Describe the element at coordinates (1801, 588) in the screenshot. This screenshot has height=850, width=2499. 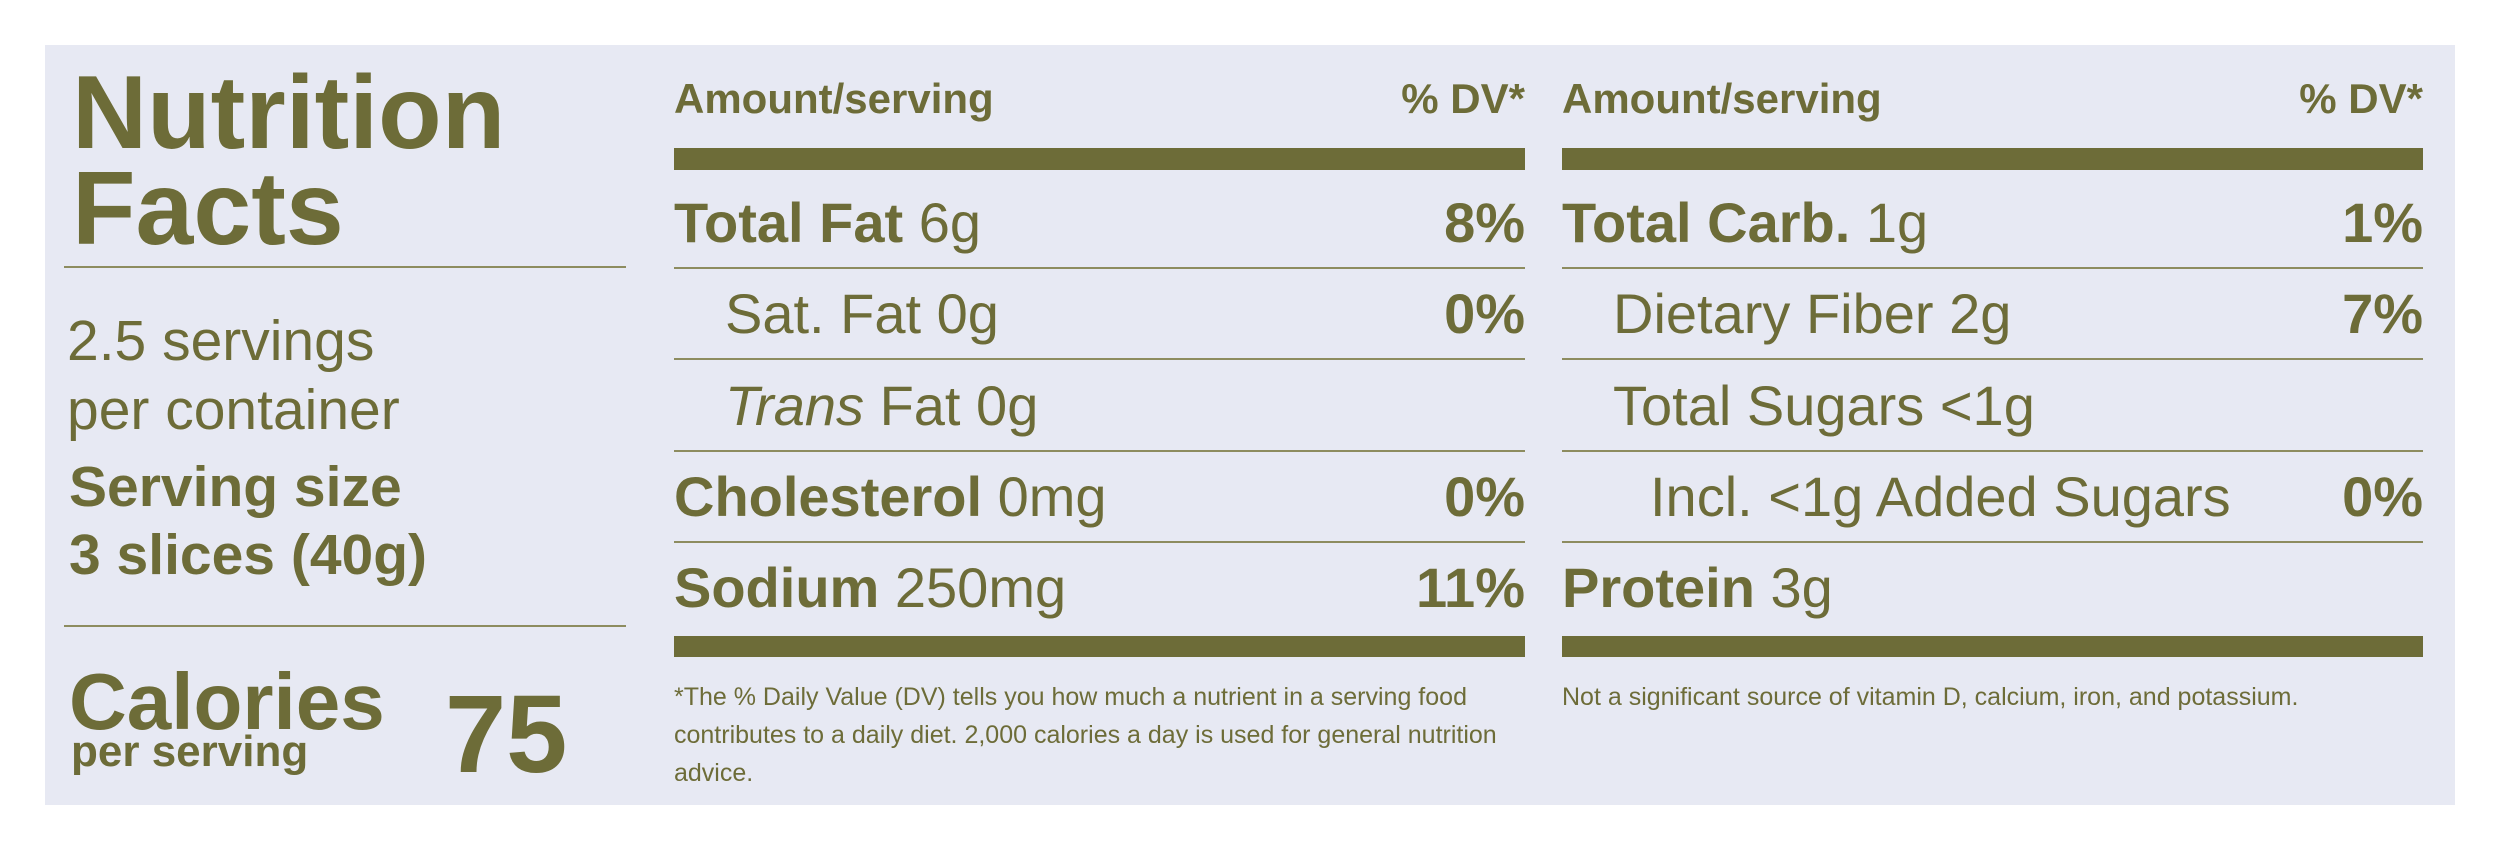
I see `nutrient-amount: 3g` at that location.